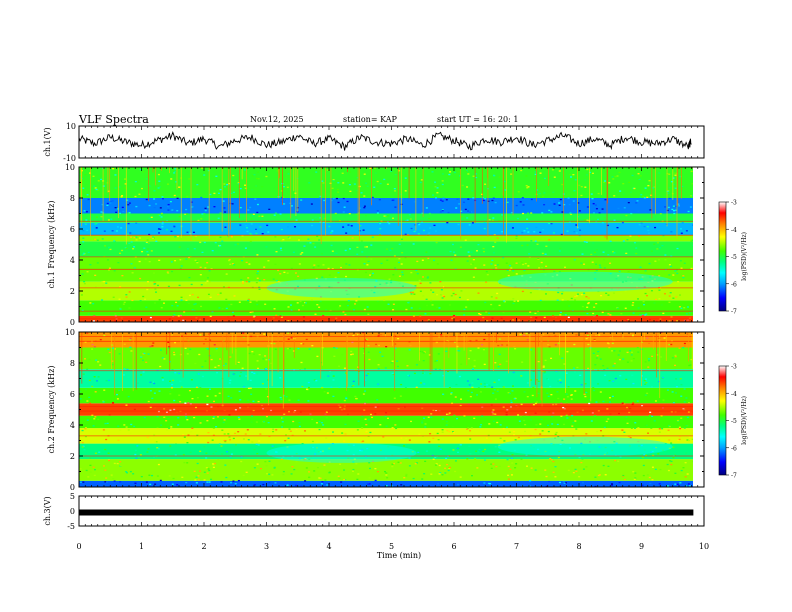  Describe the element at coordinates (70, 167) in the screenshot. I see `y-tick-label: 10` at that location.